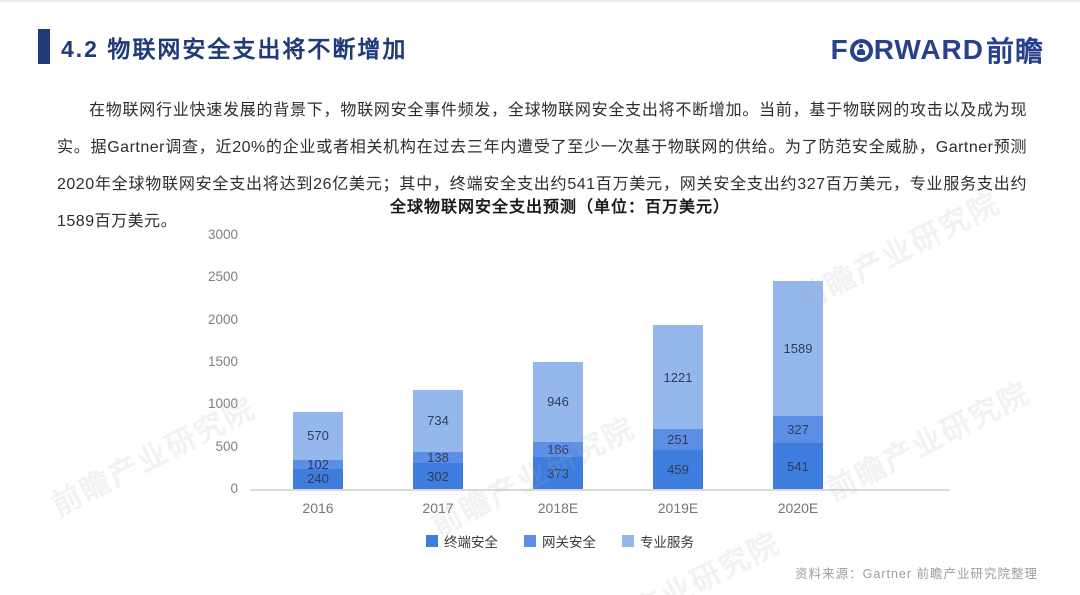 This screenshot has width=1080, height=595. What do you see at coordinates (678, 377) in the screenshot?
I see `segment-专业服务: 1221` at bounding box center [678, 377].